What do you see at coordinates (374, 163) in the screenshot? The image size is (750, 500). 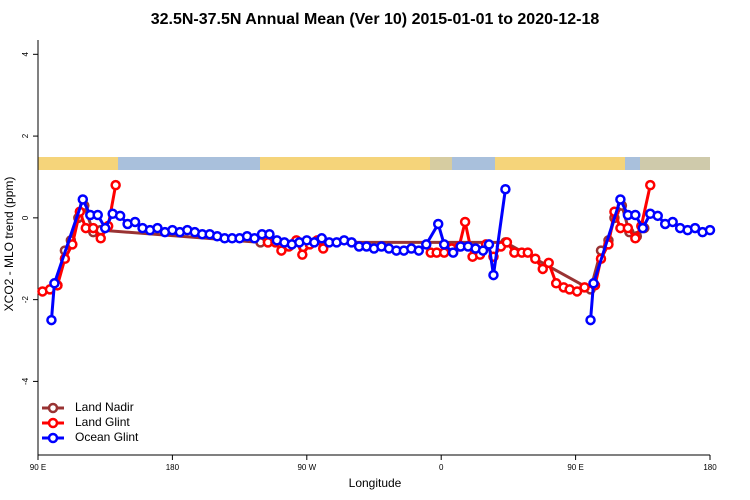 I see `land-ocean-strip` at bounding box center [374, 163].